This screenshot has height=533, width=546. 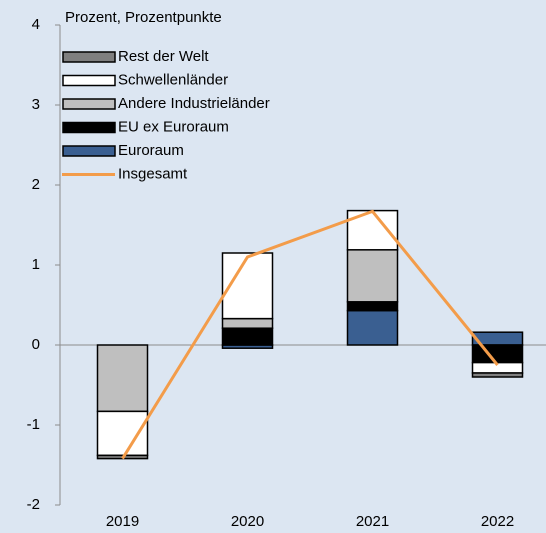 I want to click on chart-title: Prozent, Prozentpunkte, so click(x=143, y=17).